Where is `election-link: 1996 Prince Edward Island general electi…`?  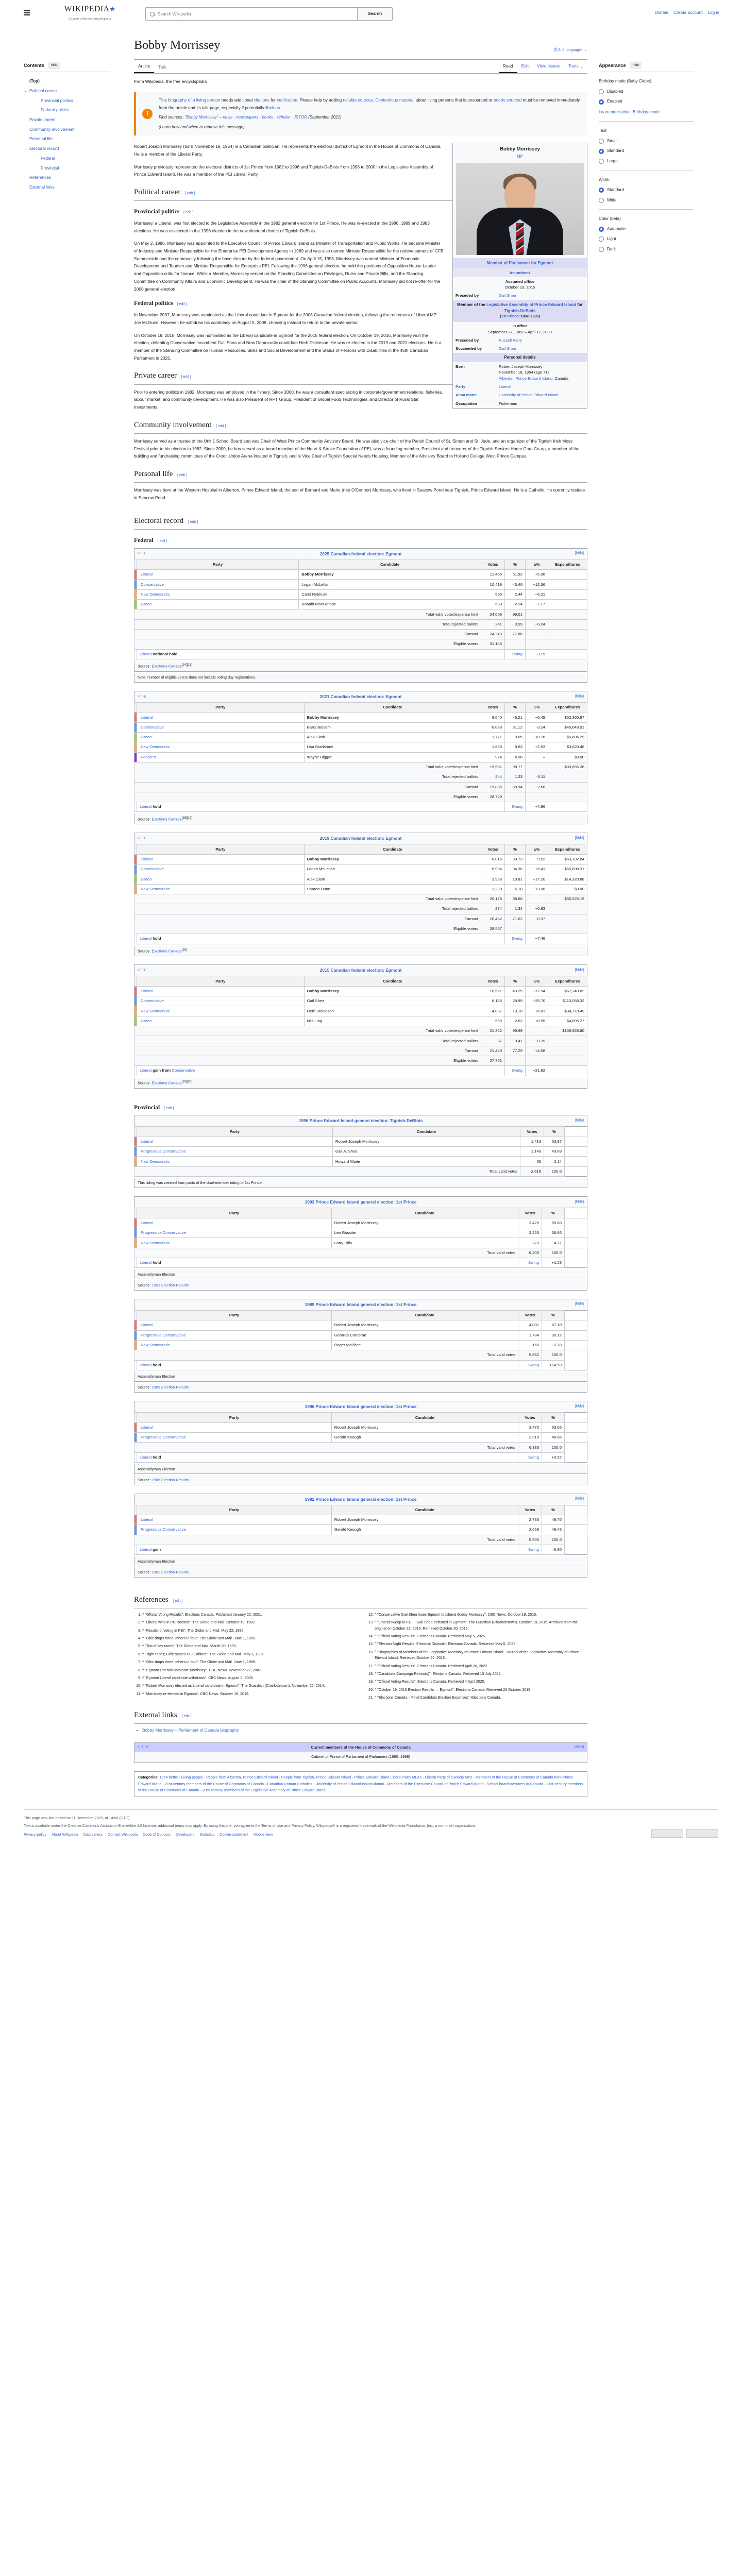
election-link: 1996 Prince Edward Island general electi… is located at coordinates (342, 1121).